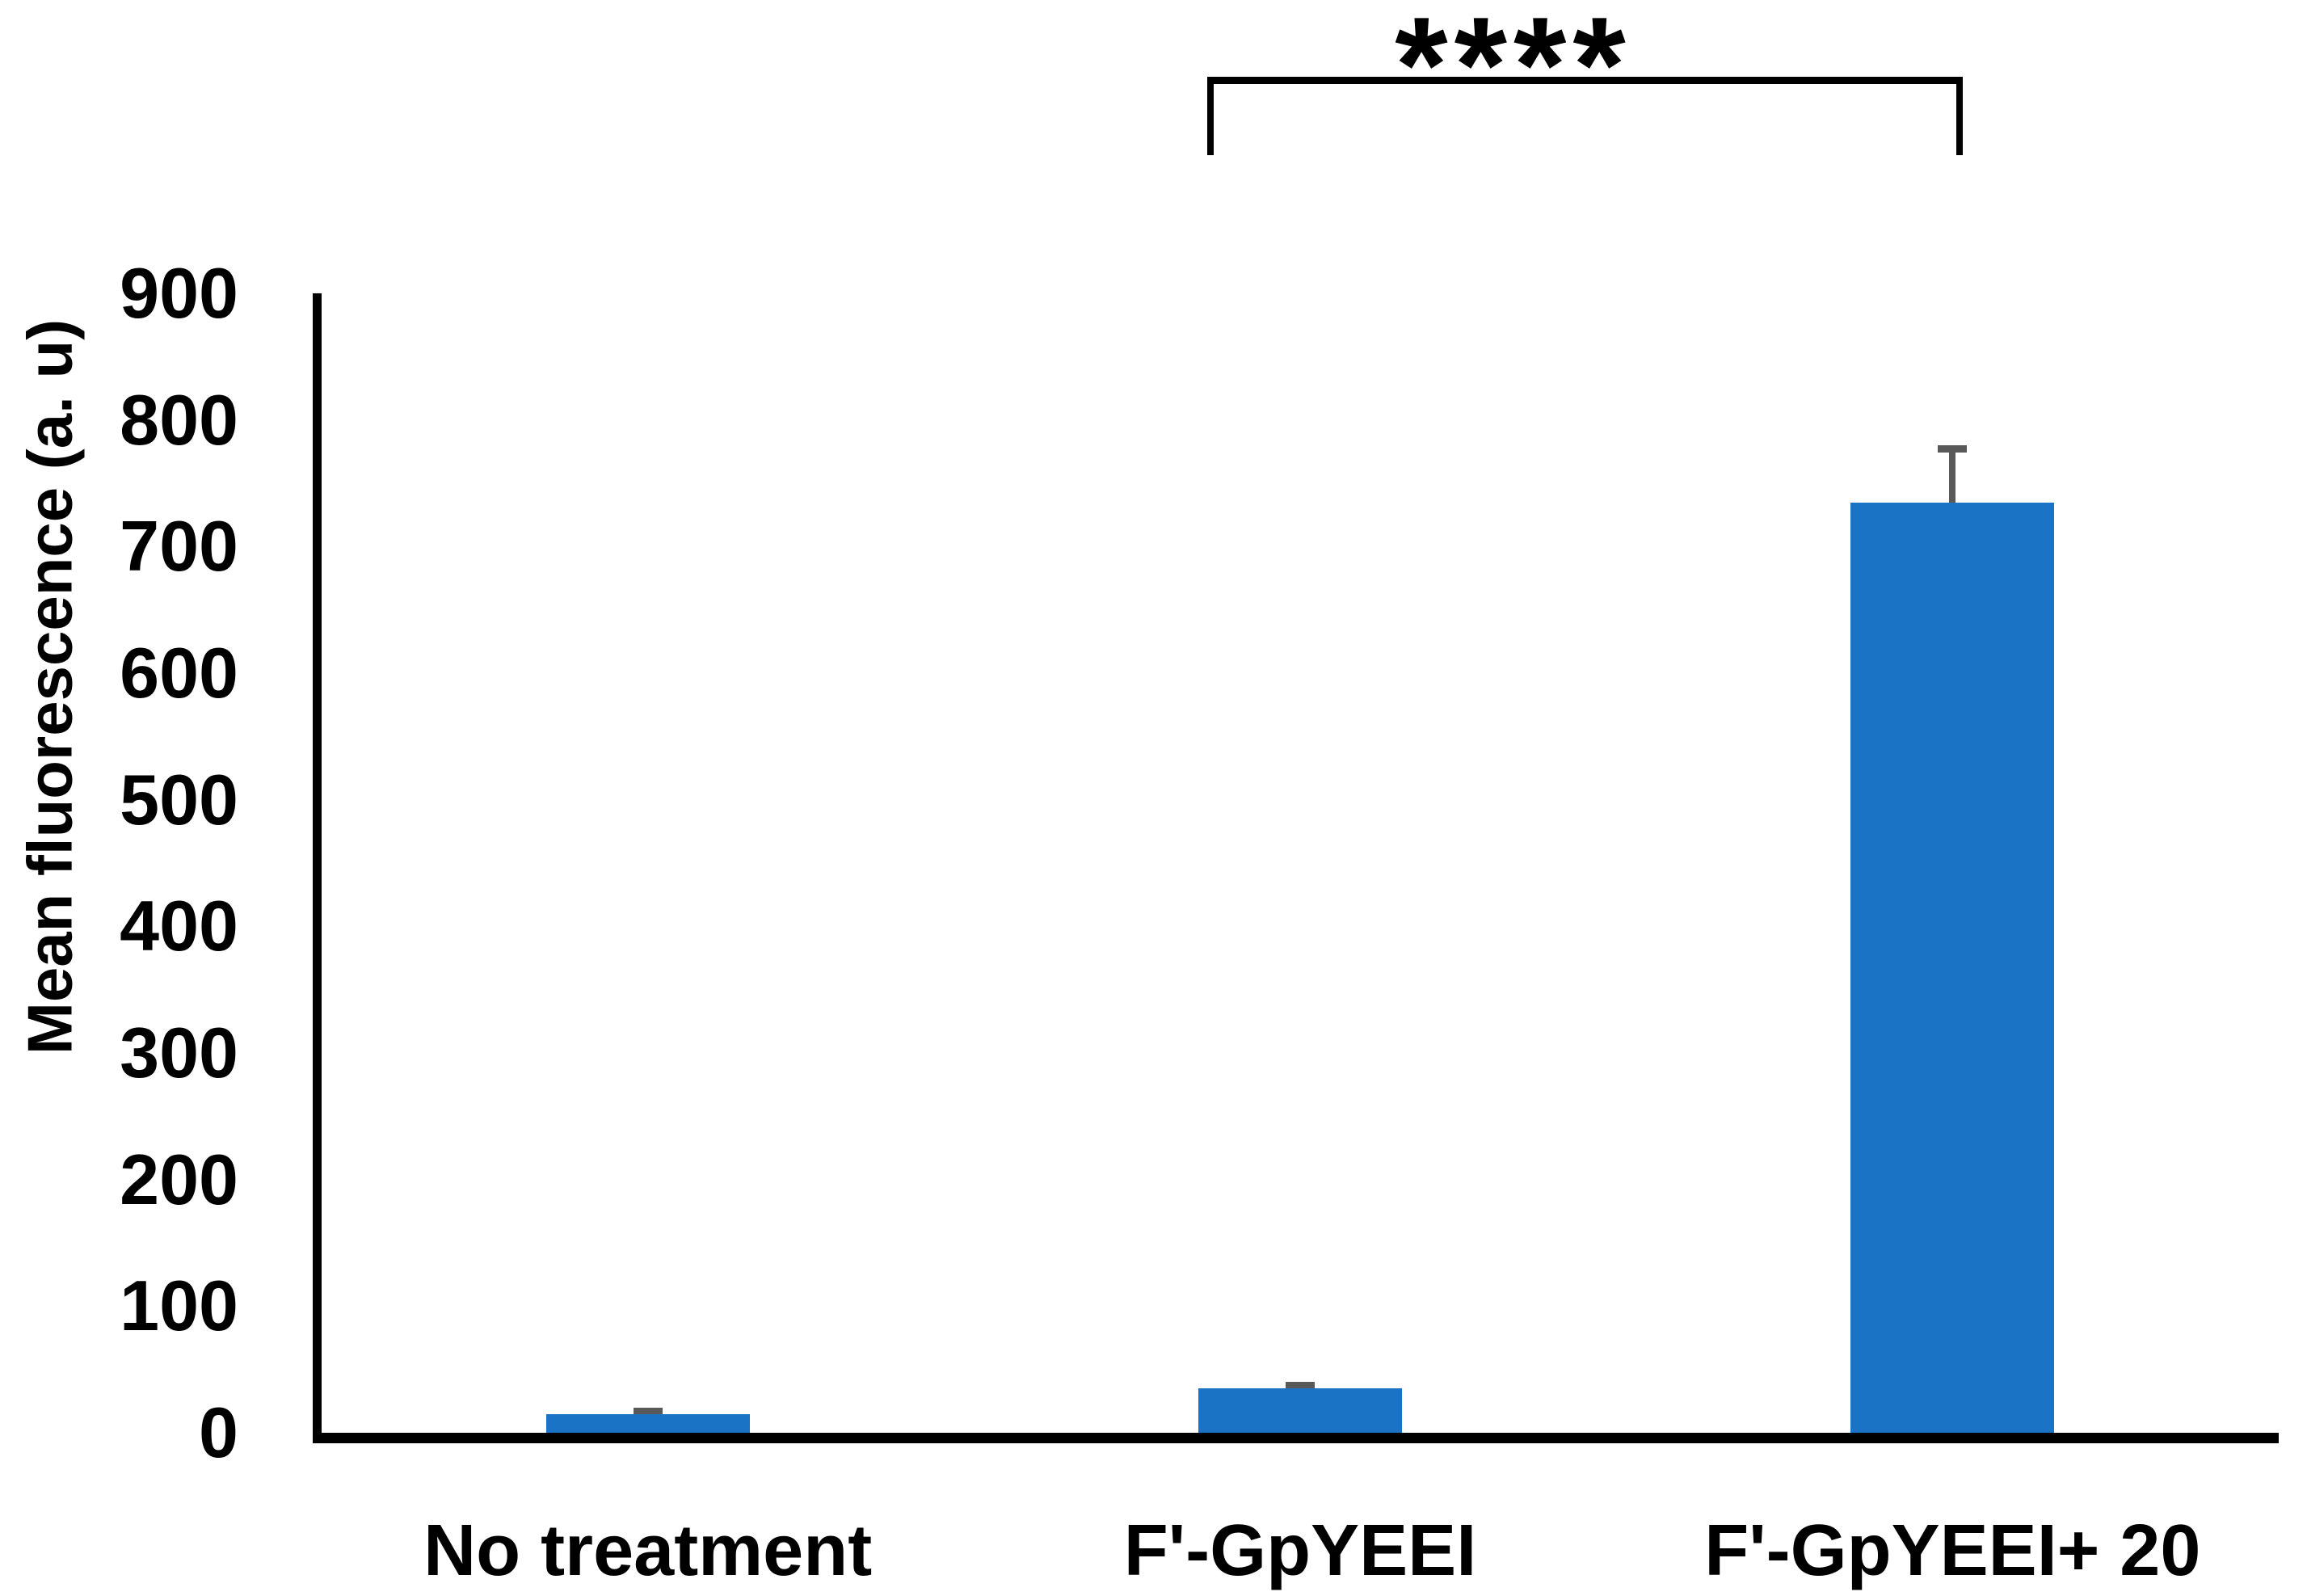 The width and height of the screenshot is (2307, 1596). What do you see at coordinates (317, 868) in the screenshot?
I see `y-axis-line` at bounding box center [317, 868].